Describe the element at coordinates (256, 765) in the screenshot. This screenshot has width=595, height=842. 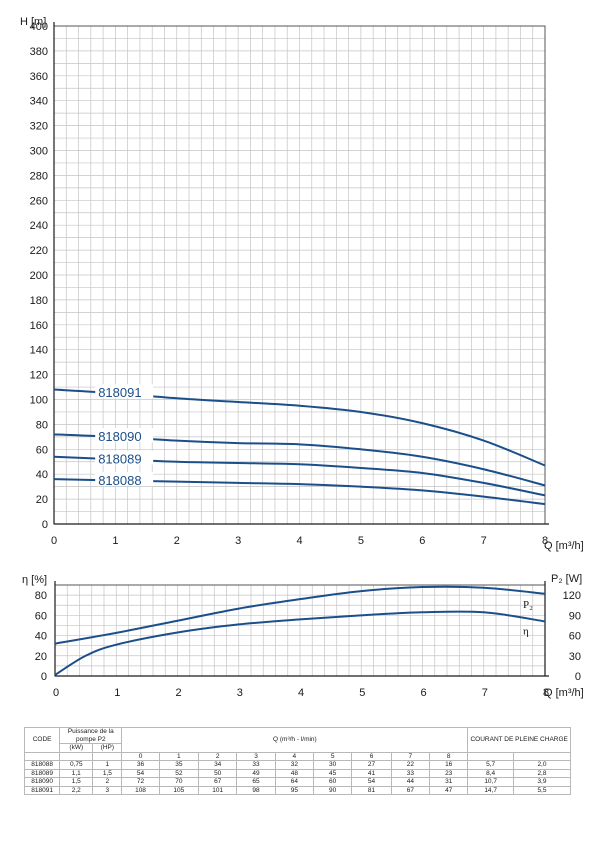
I see `head-value-cell: 33` at that location.